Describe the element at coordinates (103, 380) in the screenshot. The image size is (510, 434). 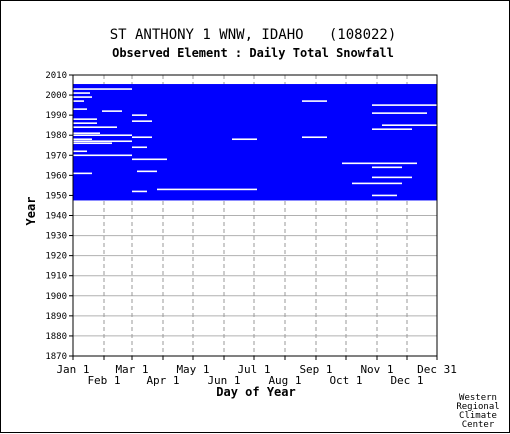
I see `x-tick-label-32: Feb 1` at that location.